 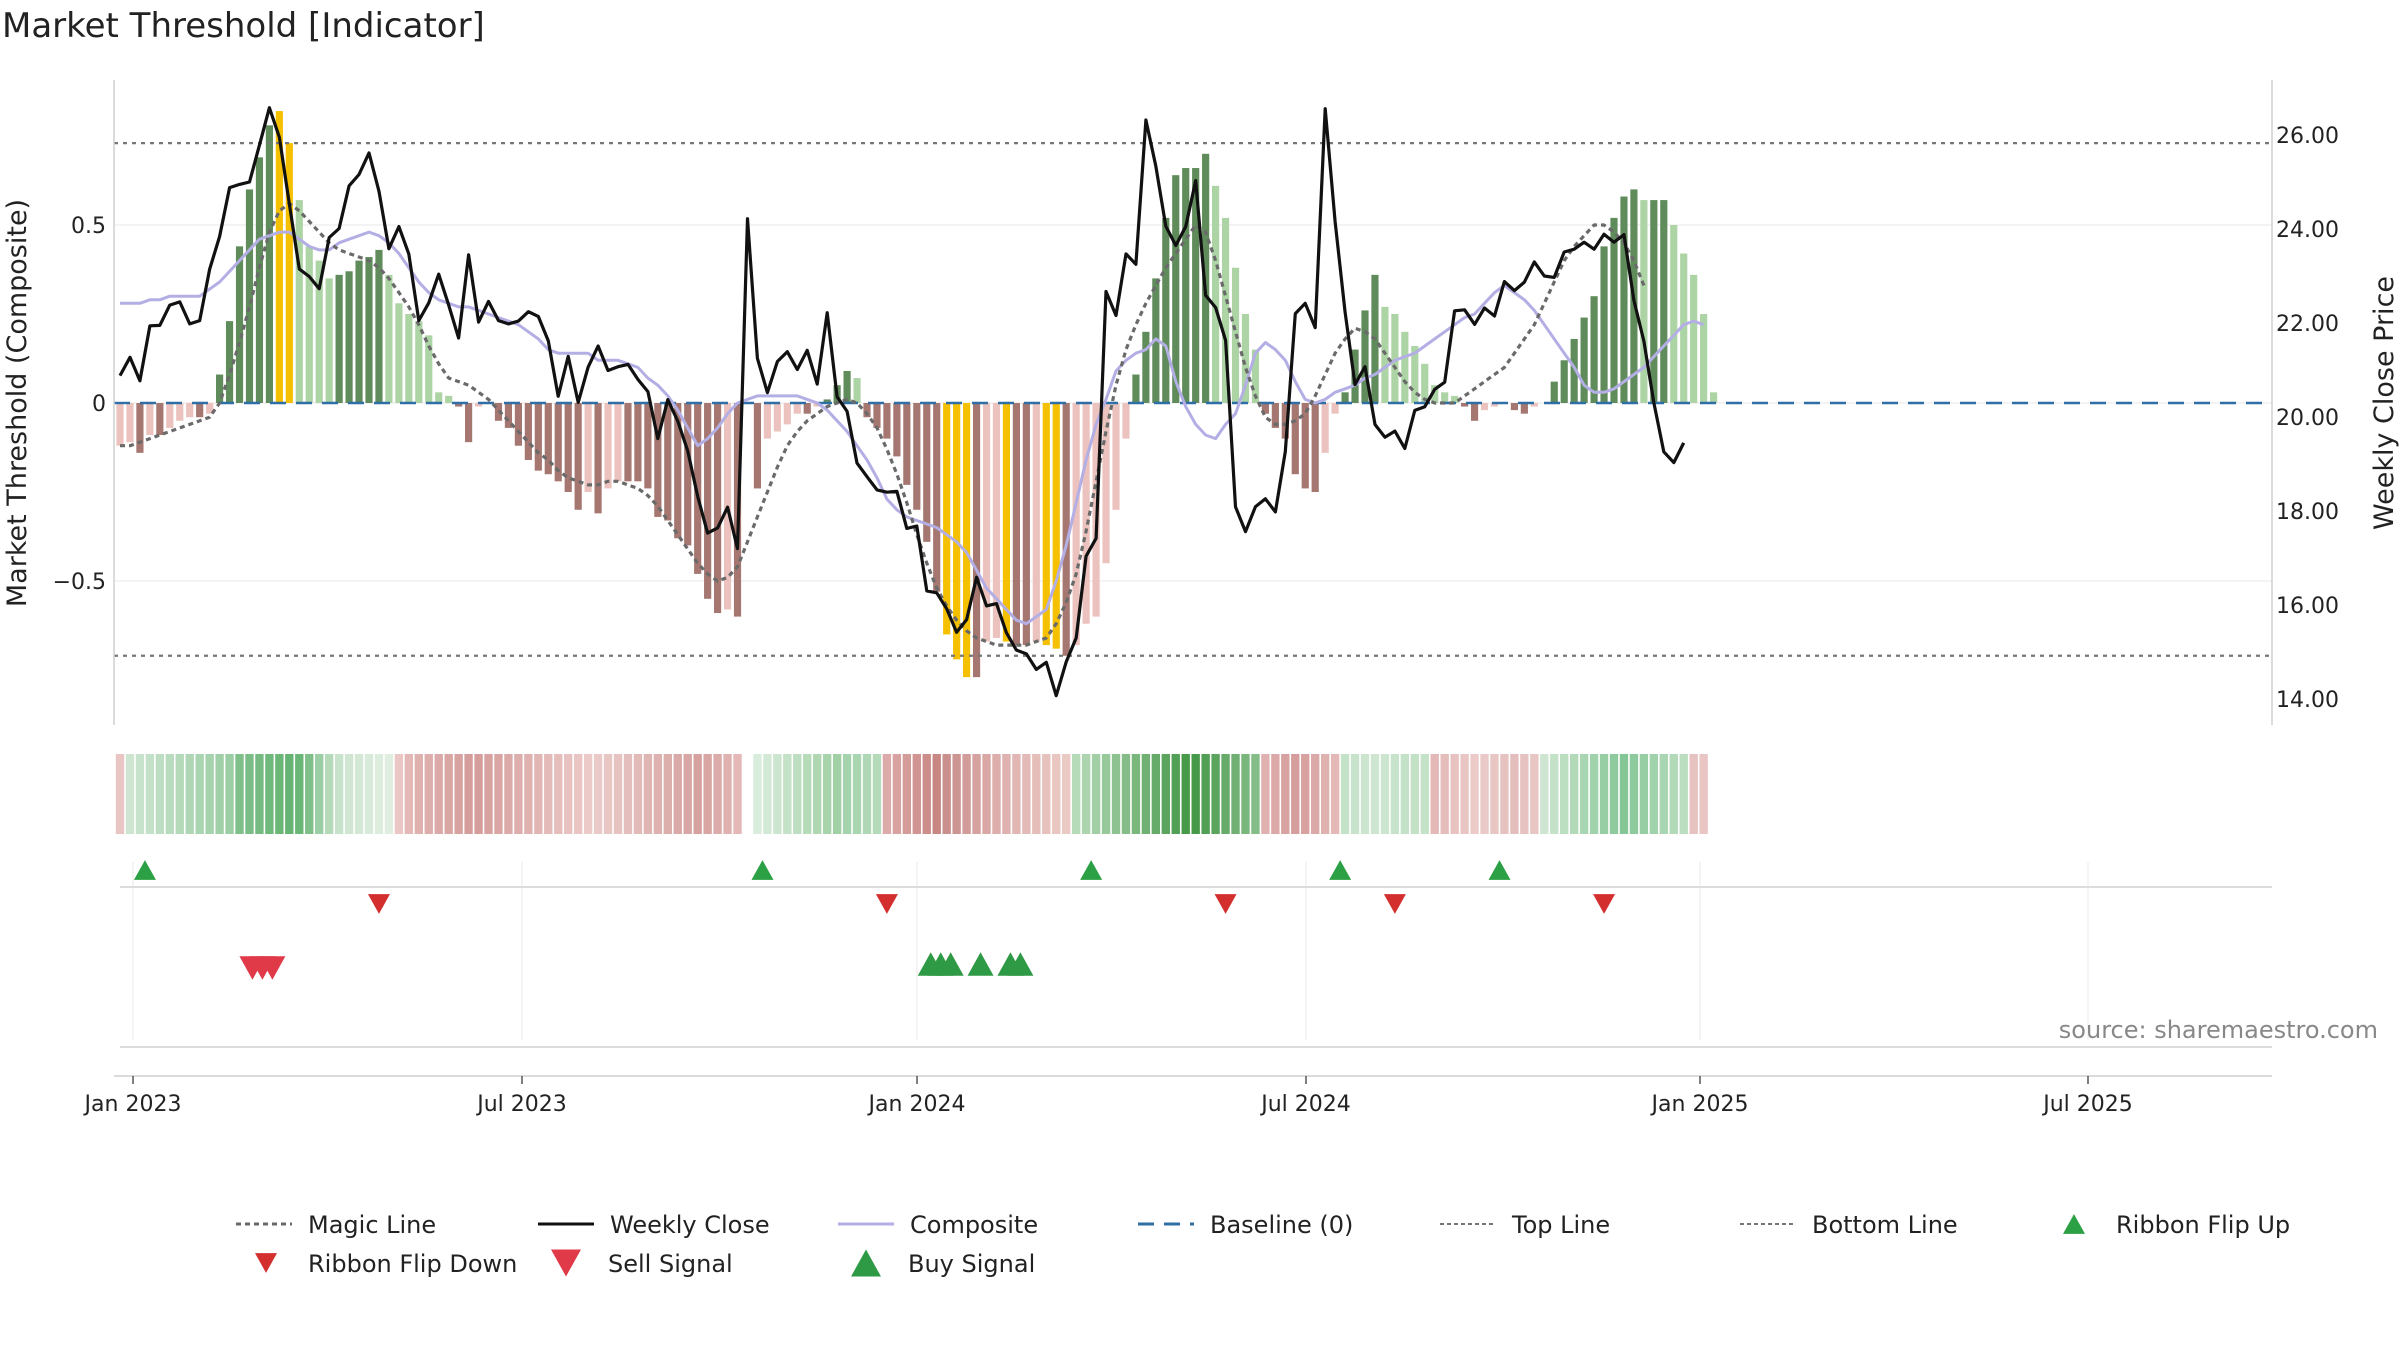 What do you see at coordinates (971, 1264) in the screenshot?
I see `legend-label: Buy Signal` at bounding box center [971, 1264].